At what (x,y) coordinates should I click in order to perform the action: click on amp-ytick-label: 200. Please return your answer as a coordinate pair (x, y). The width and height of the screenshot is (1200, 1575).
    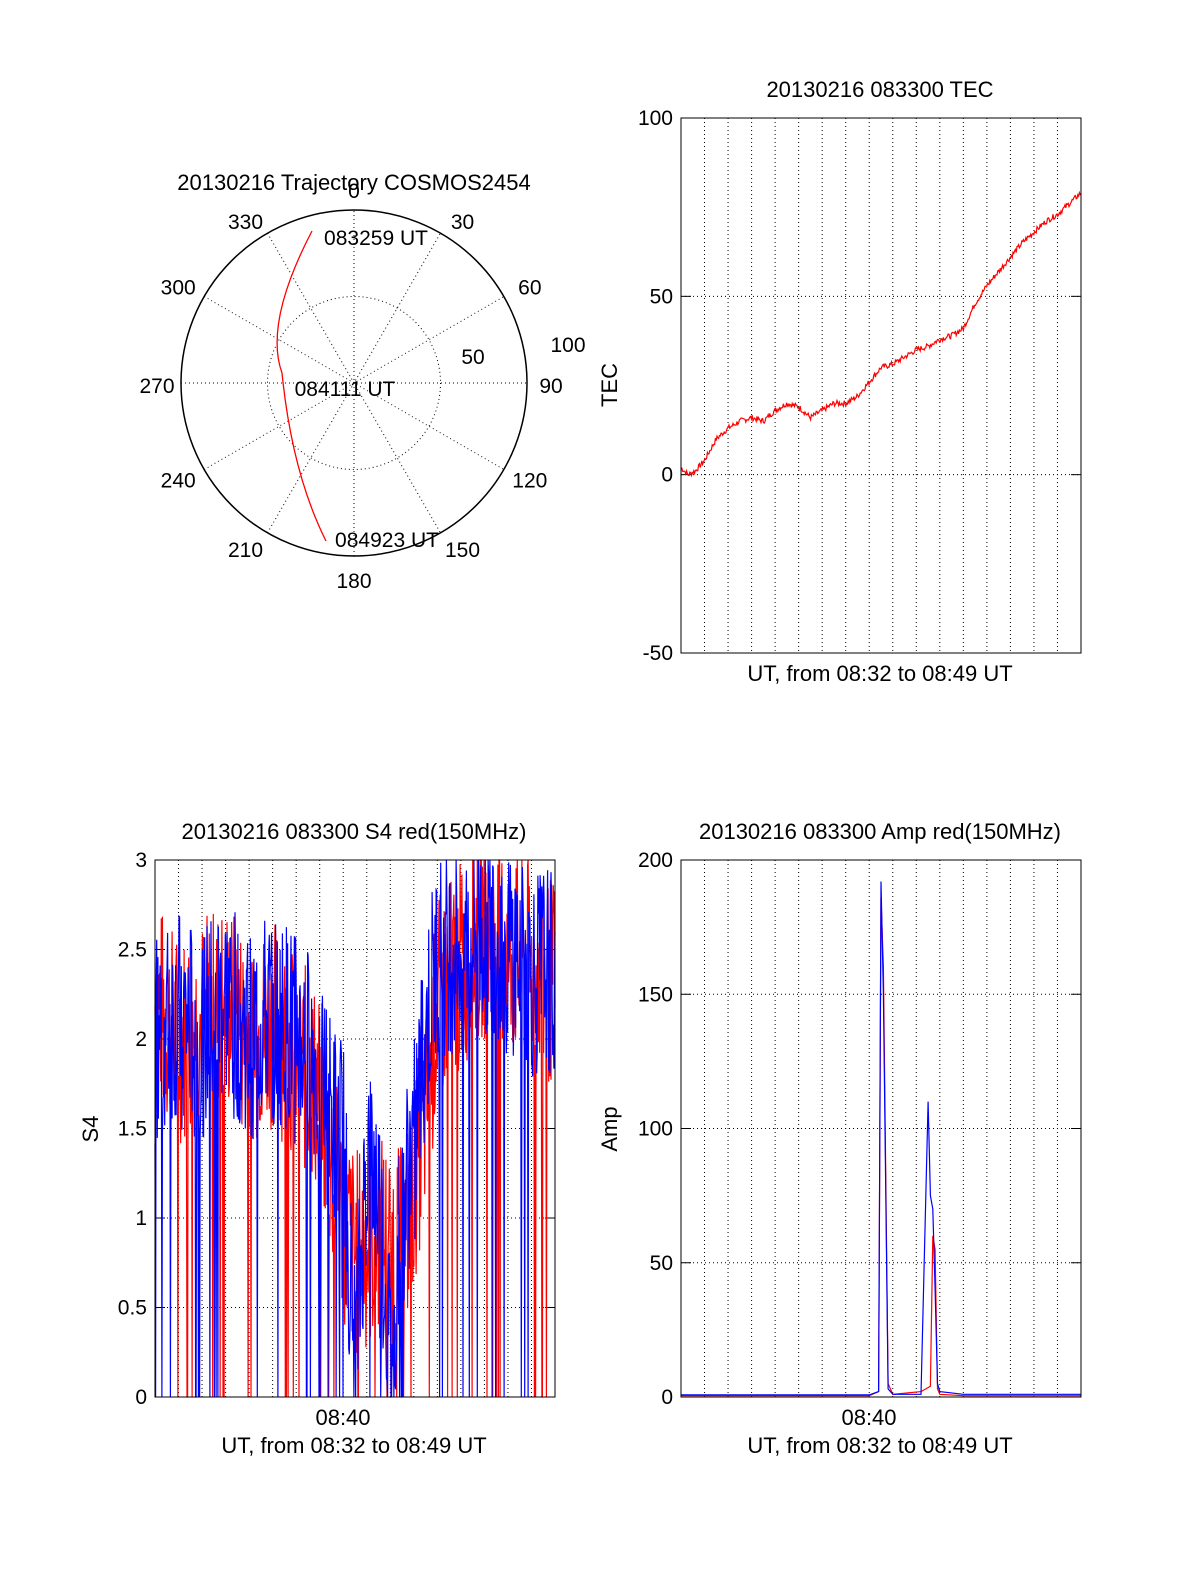
    Looking at the image, I should click on (655, 860).